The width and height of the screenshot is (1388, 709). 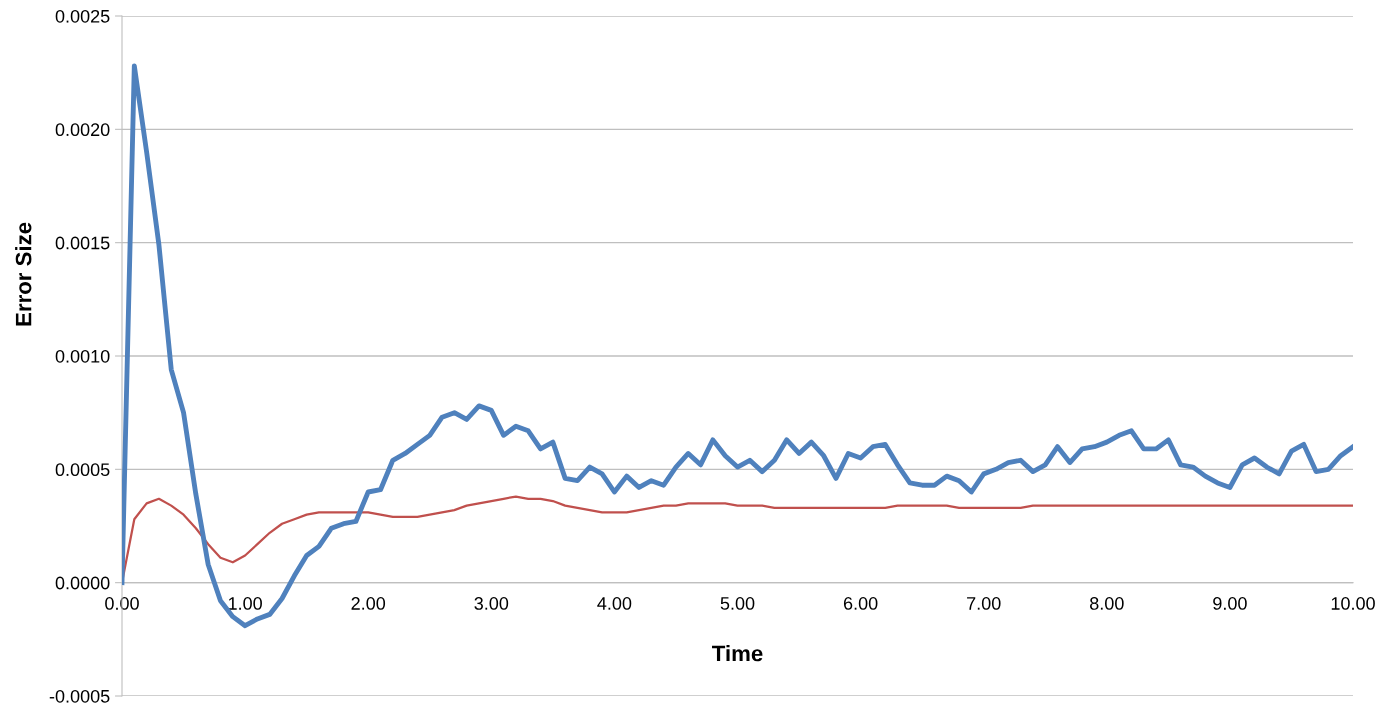 I want to click on y-axis-title: Error Size, so click(x=23, y=274).